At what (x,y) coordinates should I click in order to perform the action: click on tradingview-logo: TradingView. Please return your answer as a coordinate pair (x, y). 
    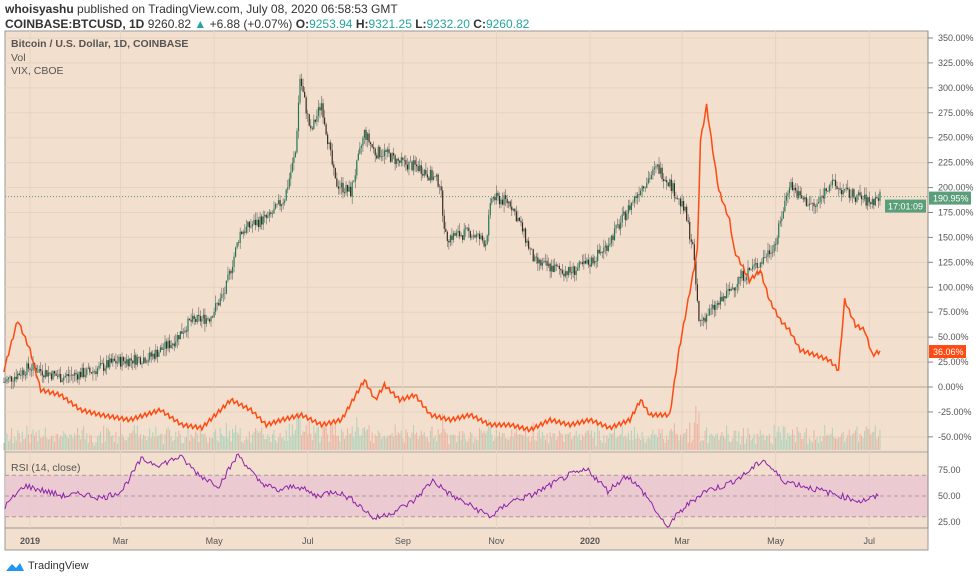
    Looking at the image, I should click on (47, 566).